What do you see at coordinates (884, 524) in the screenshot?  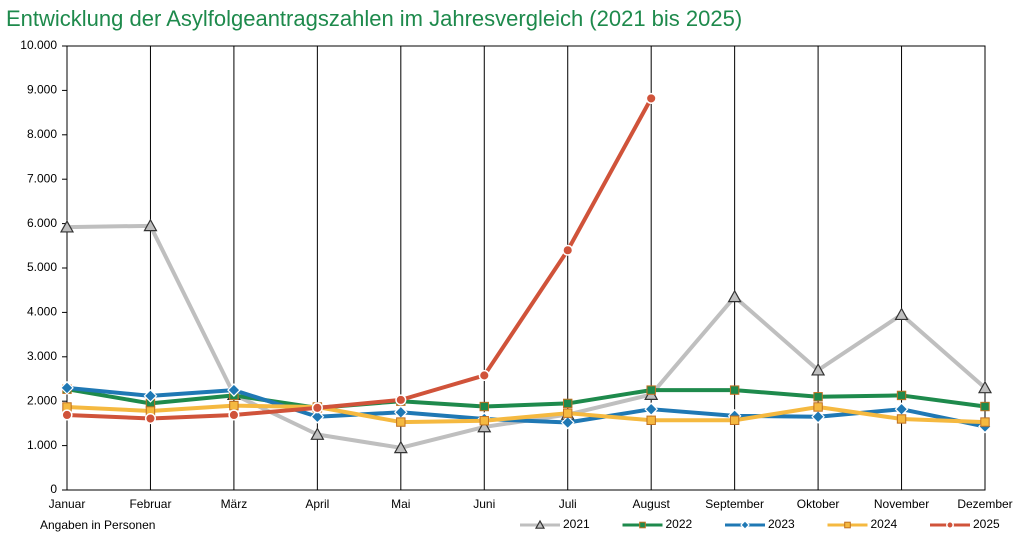 I see `legend-label: 2024` at bounding box center [884, 524].